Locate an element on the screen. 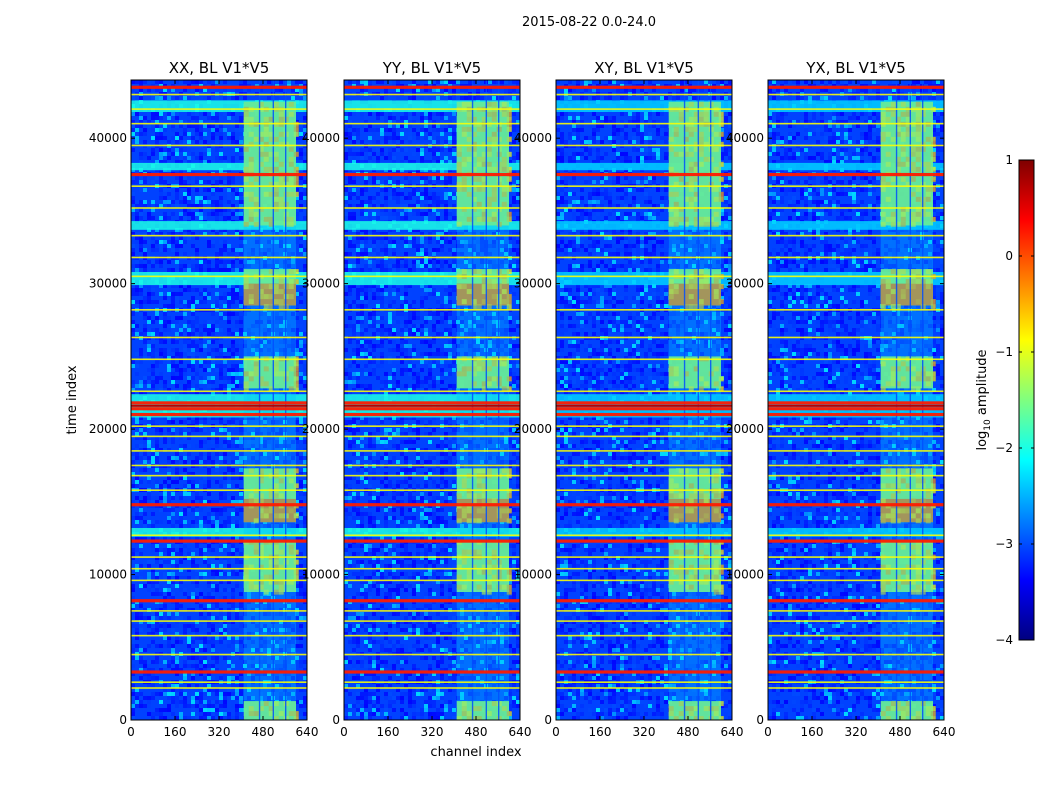 Image resolution: width=1050 pixels, height=800 pixels. colorbar: 1 0 −1 −2 −3 −4 log10 amplitude is located at coordinates (1005, 400).